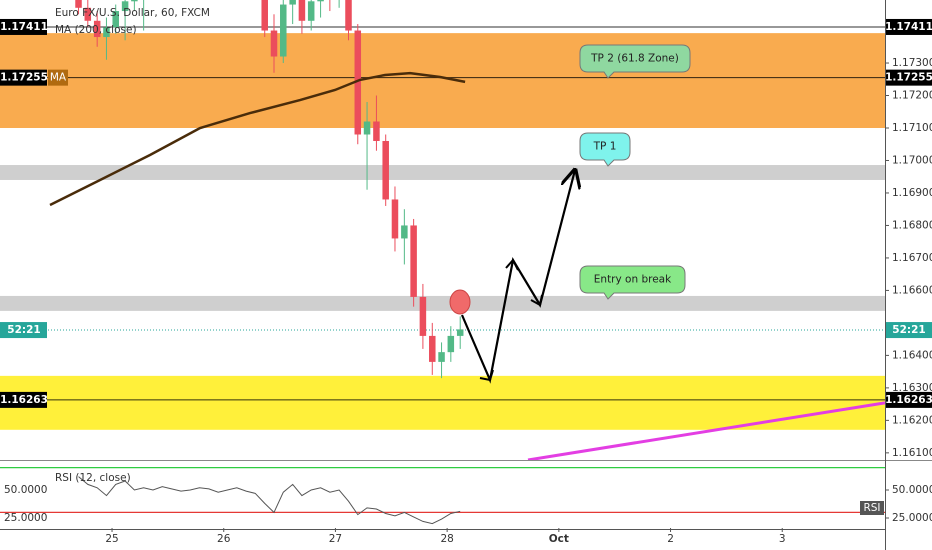 This screenshot has height=550, width=932. What do you see at coordinates (912, 518) in the screenshot?
I see `rsi-y-tick-label: 25.0000` at bounding box center [912, 518].